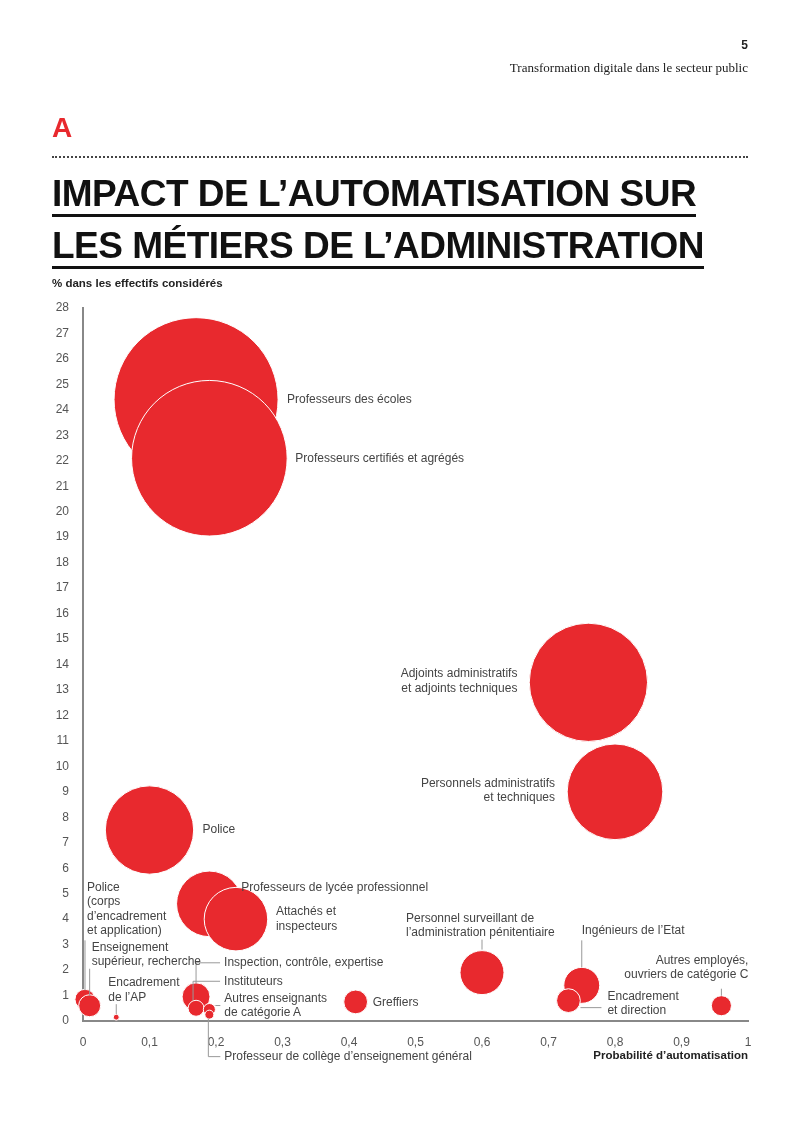  Describe the element at coordinates (66, 918) in the screenshot. I see `y-tick-label: 4` at that location.